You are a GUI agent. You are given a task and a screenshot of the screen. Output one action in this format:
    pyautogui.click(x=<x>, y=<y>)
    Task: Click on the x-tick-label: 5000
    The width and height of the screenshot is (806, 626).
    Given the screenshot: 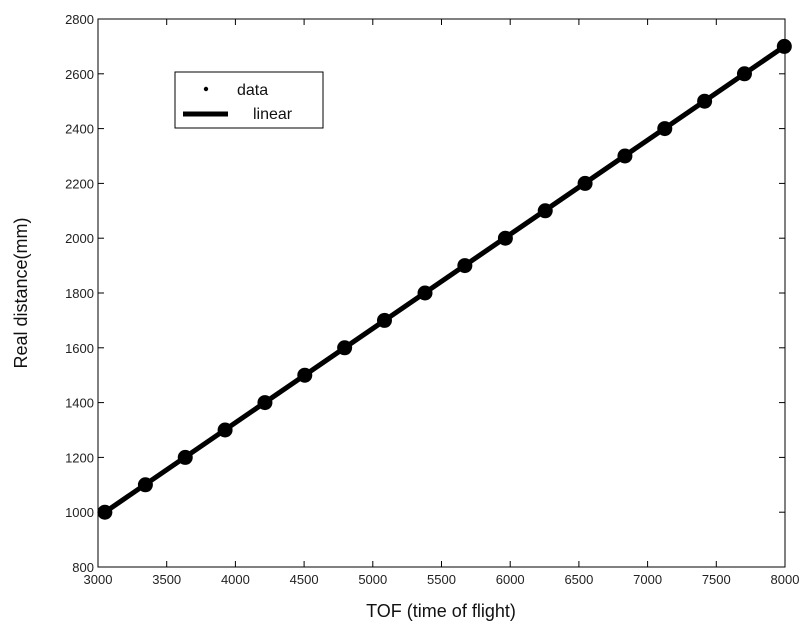 What is the action you would take?
    pyautogui.click(x=372, y=579)
    